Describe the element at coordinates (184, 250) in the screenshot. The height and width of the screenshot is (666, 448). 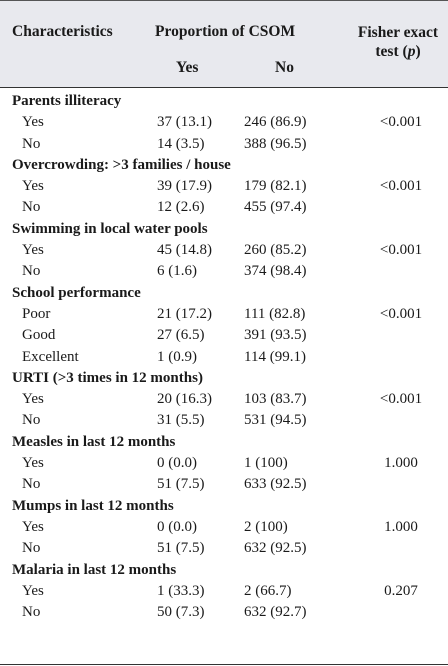
I see `yes-cell: 45 (14.8)` at that location.